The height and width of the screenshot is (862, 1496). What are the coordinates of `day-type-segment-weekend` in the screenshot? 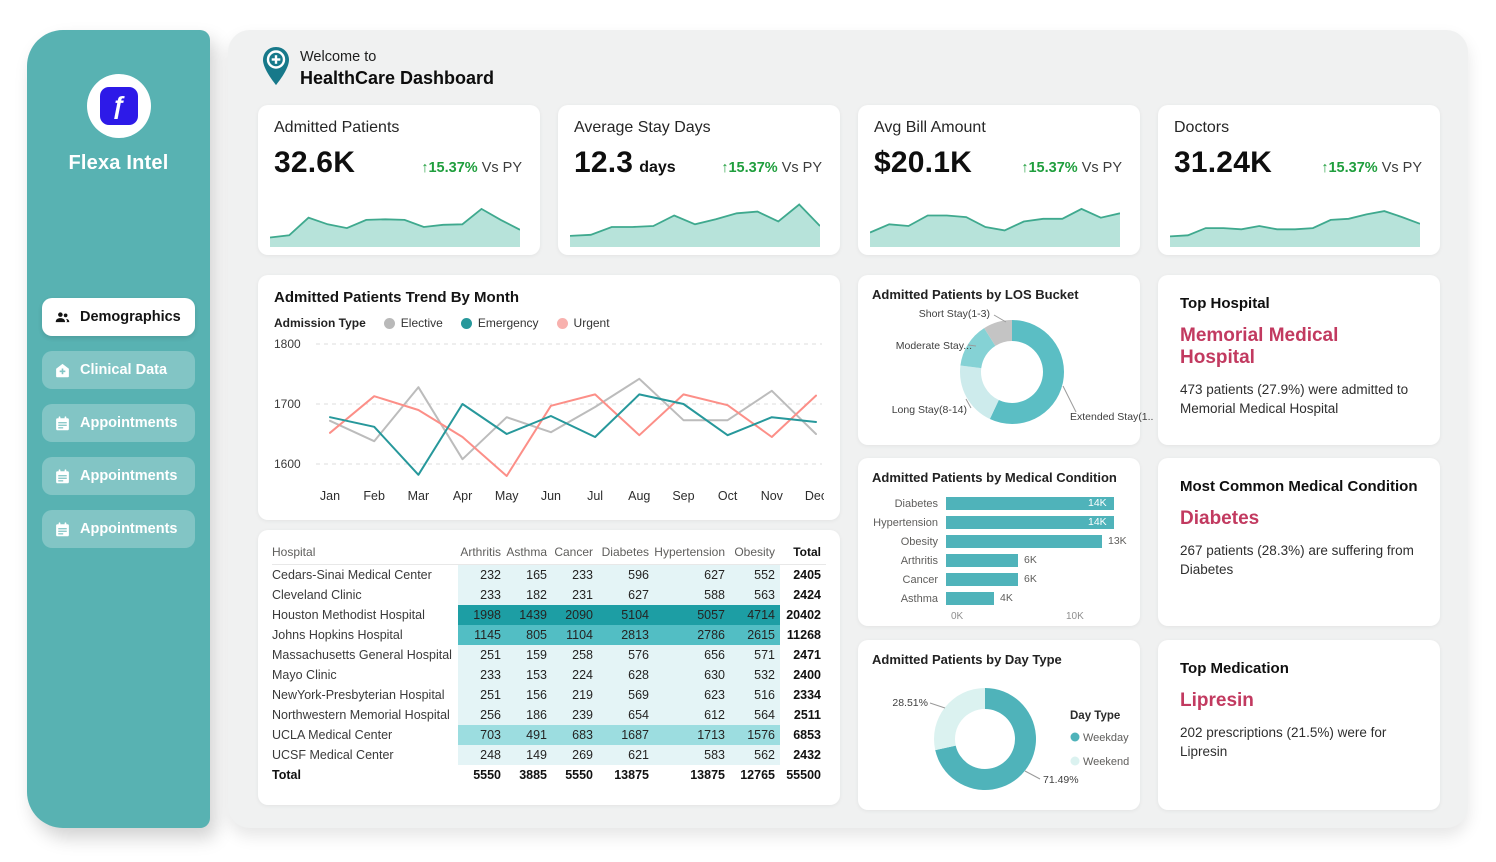 It's located at (959, 719).